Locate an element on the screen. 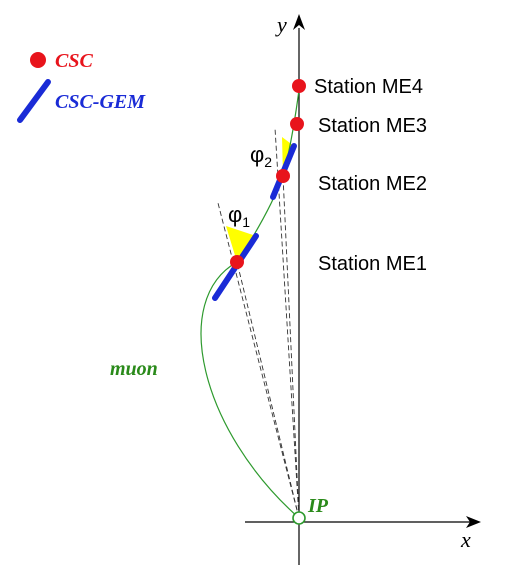 The image size is (507, 575). legend-csc-gem-label: CSC-GEM is located at coordinates (100, 102).